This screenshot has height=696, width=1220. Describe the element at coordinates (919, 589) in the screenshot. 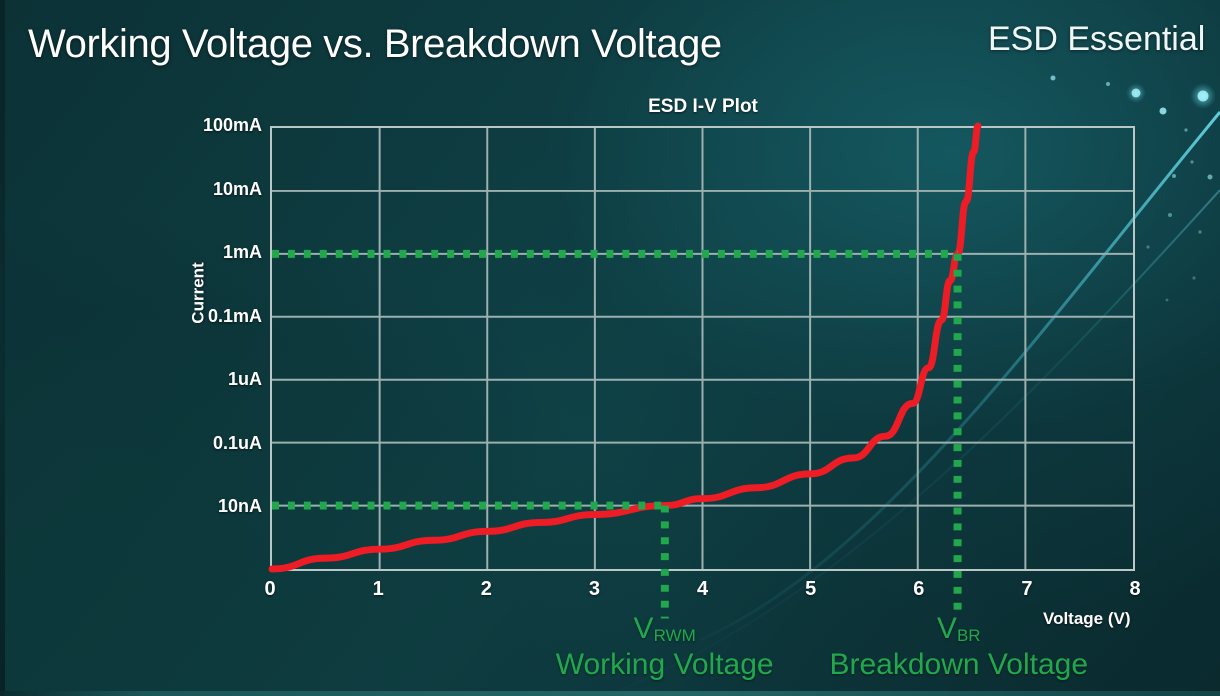

I see `x-tick-label: 6` at that location.